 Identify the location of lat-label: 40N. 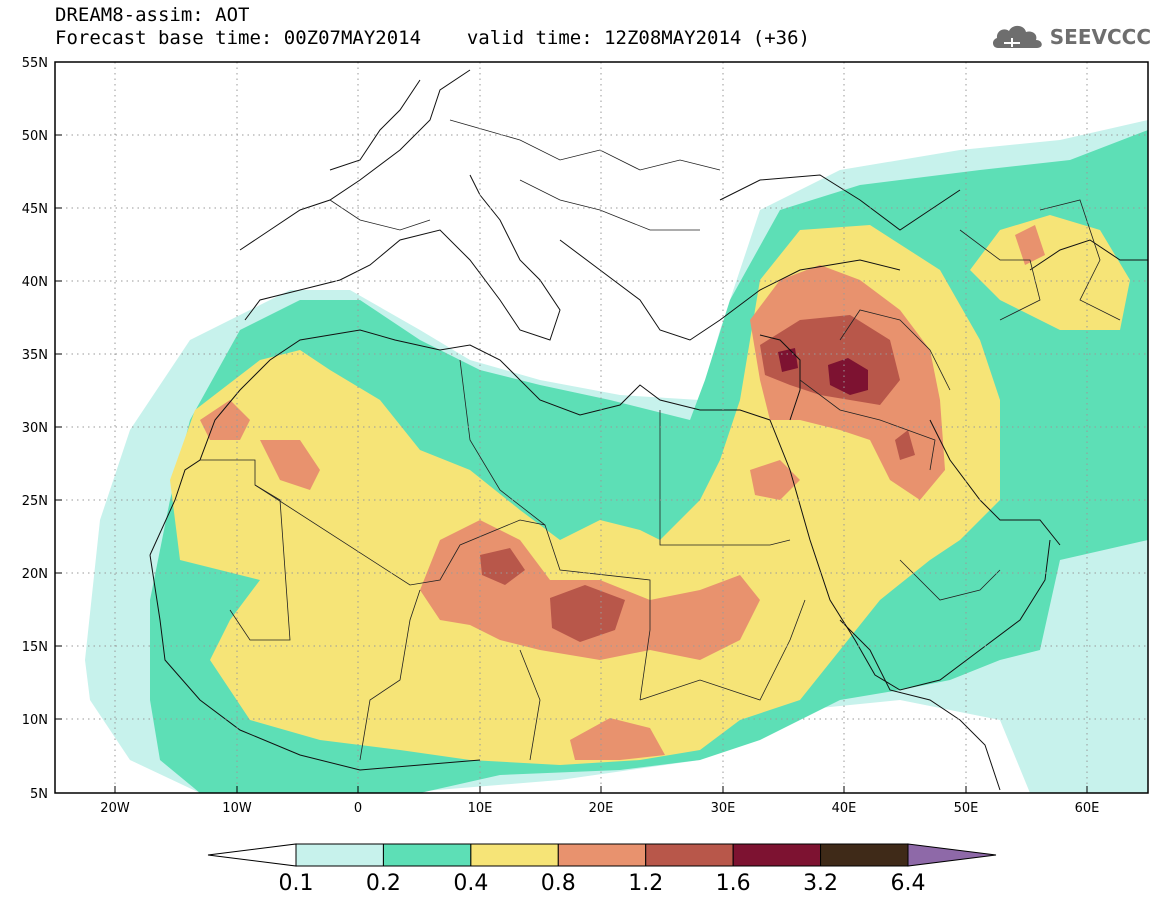
(35, 282).